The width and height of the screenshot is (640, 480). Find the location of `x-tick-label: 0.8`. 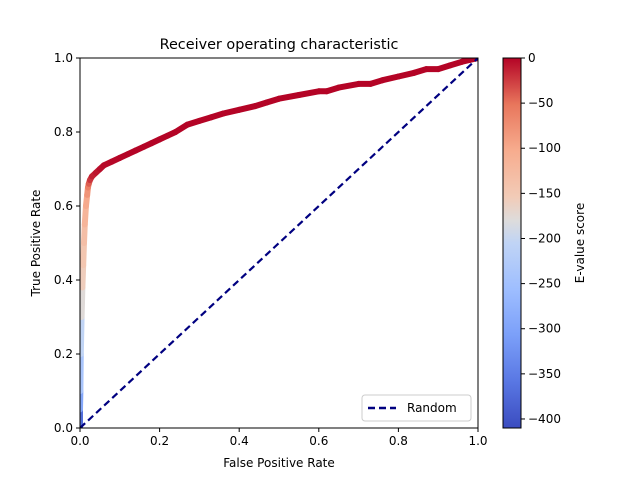

x-tick-label: 0.8 is located at coordinates (398, 441).